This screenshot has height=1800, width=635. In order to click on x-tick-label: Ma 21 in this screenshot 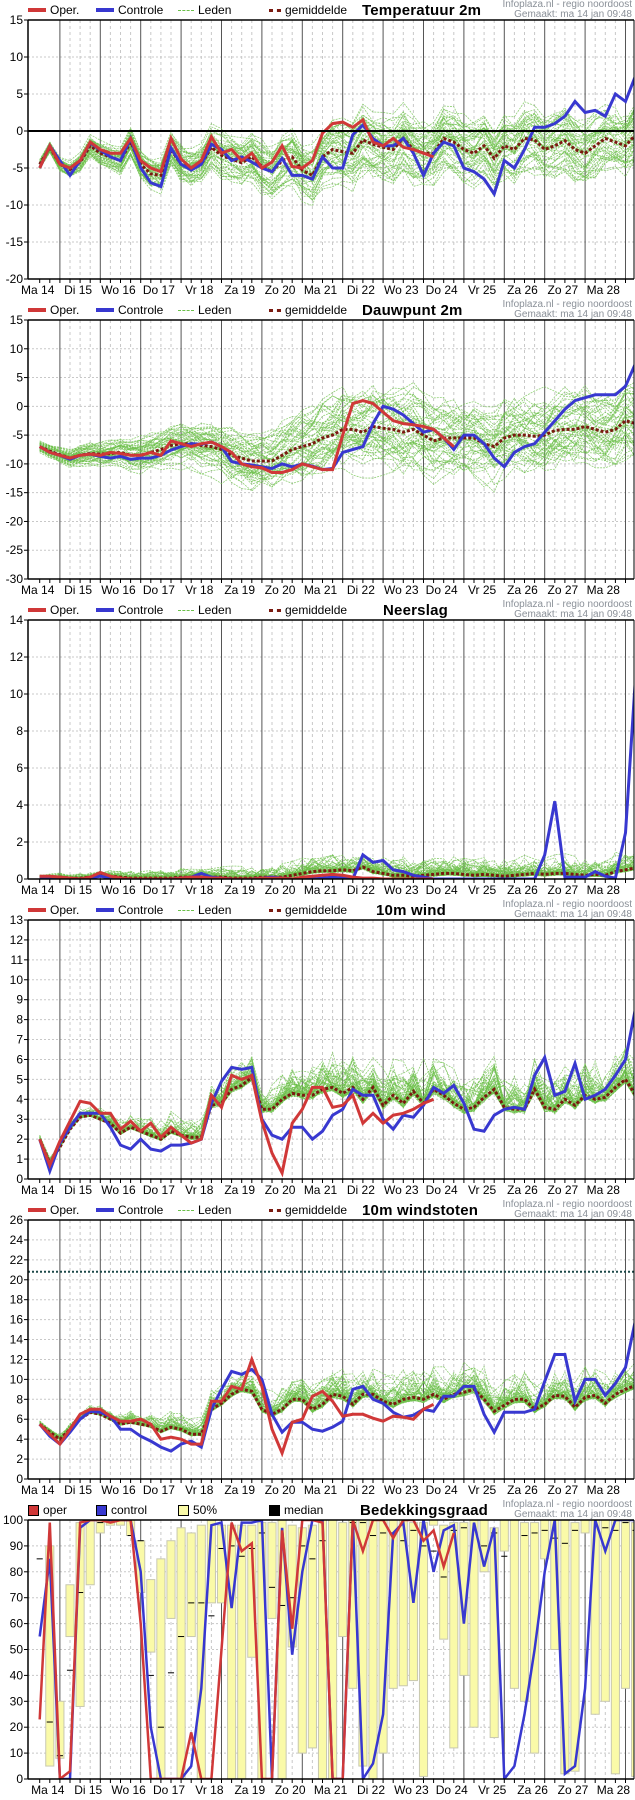, I will do `click(321, 590)`.